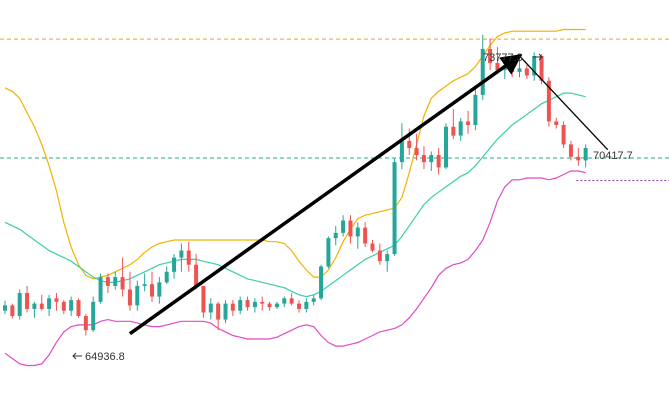  I want to click on low-price-label: 64936.8, so click(105, 357).